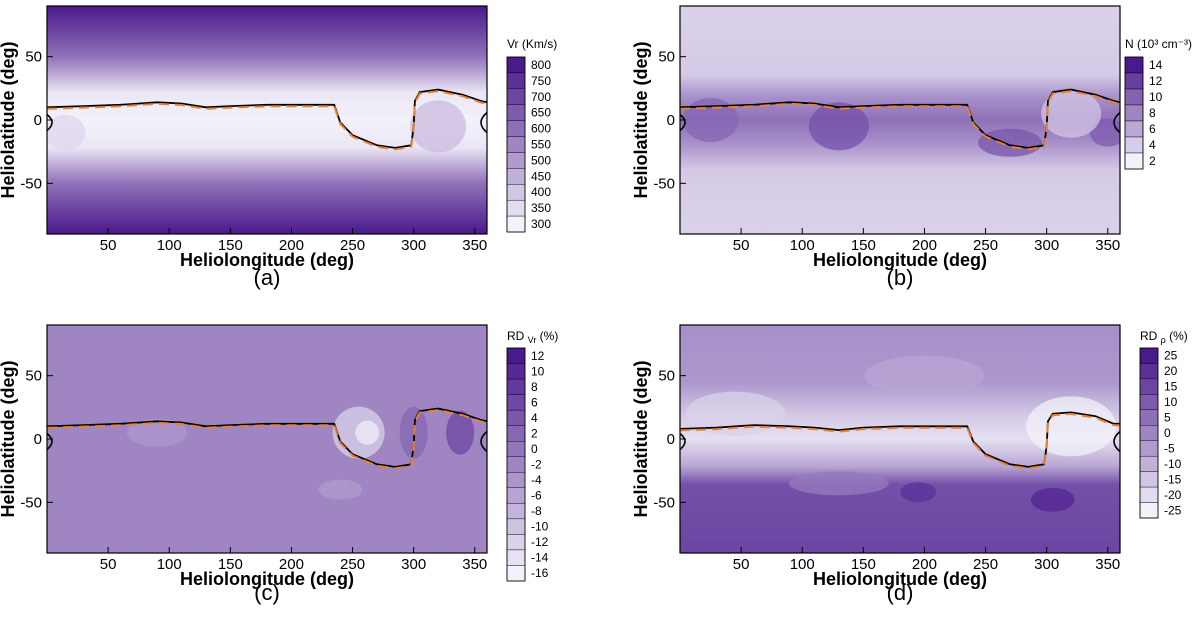 This screenshot has width=1200, height=620. What do you see at coordinates (900, 277) in the screenshot?
I see `panel-label: (b)` at bounding box center [900, 277].